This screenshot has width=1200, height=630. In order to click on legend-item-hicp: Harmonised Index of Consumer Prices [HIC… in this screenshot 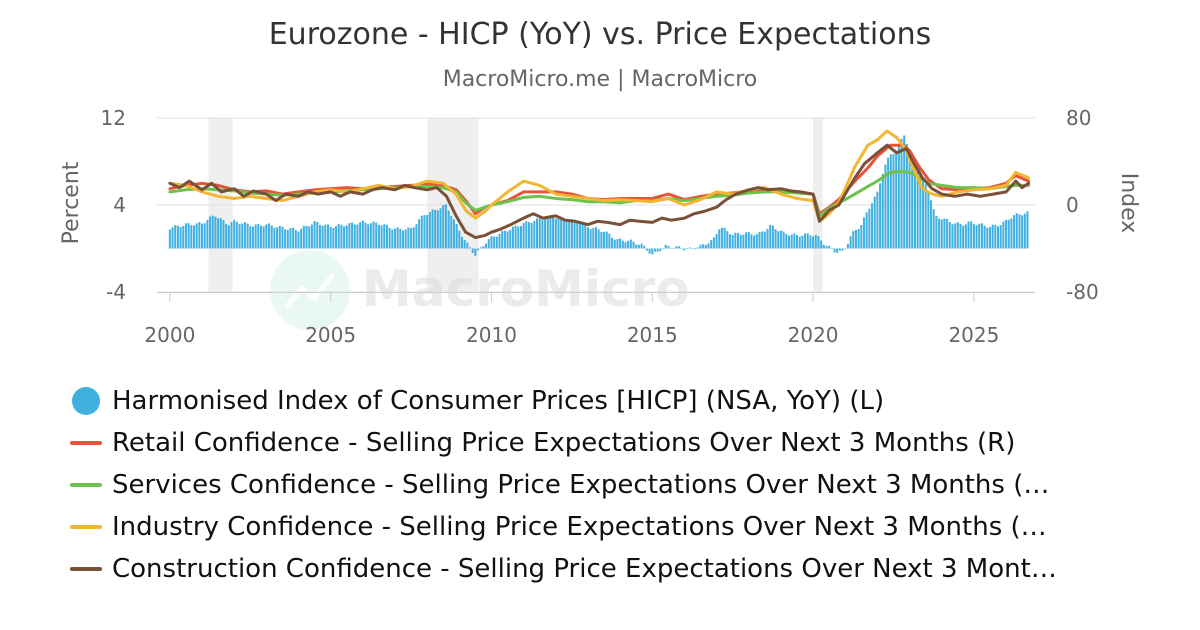, I will do `click(620, 401)`.